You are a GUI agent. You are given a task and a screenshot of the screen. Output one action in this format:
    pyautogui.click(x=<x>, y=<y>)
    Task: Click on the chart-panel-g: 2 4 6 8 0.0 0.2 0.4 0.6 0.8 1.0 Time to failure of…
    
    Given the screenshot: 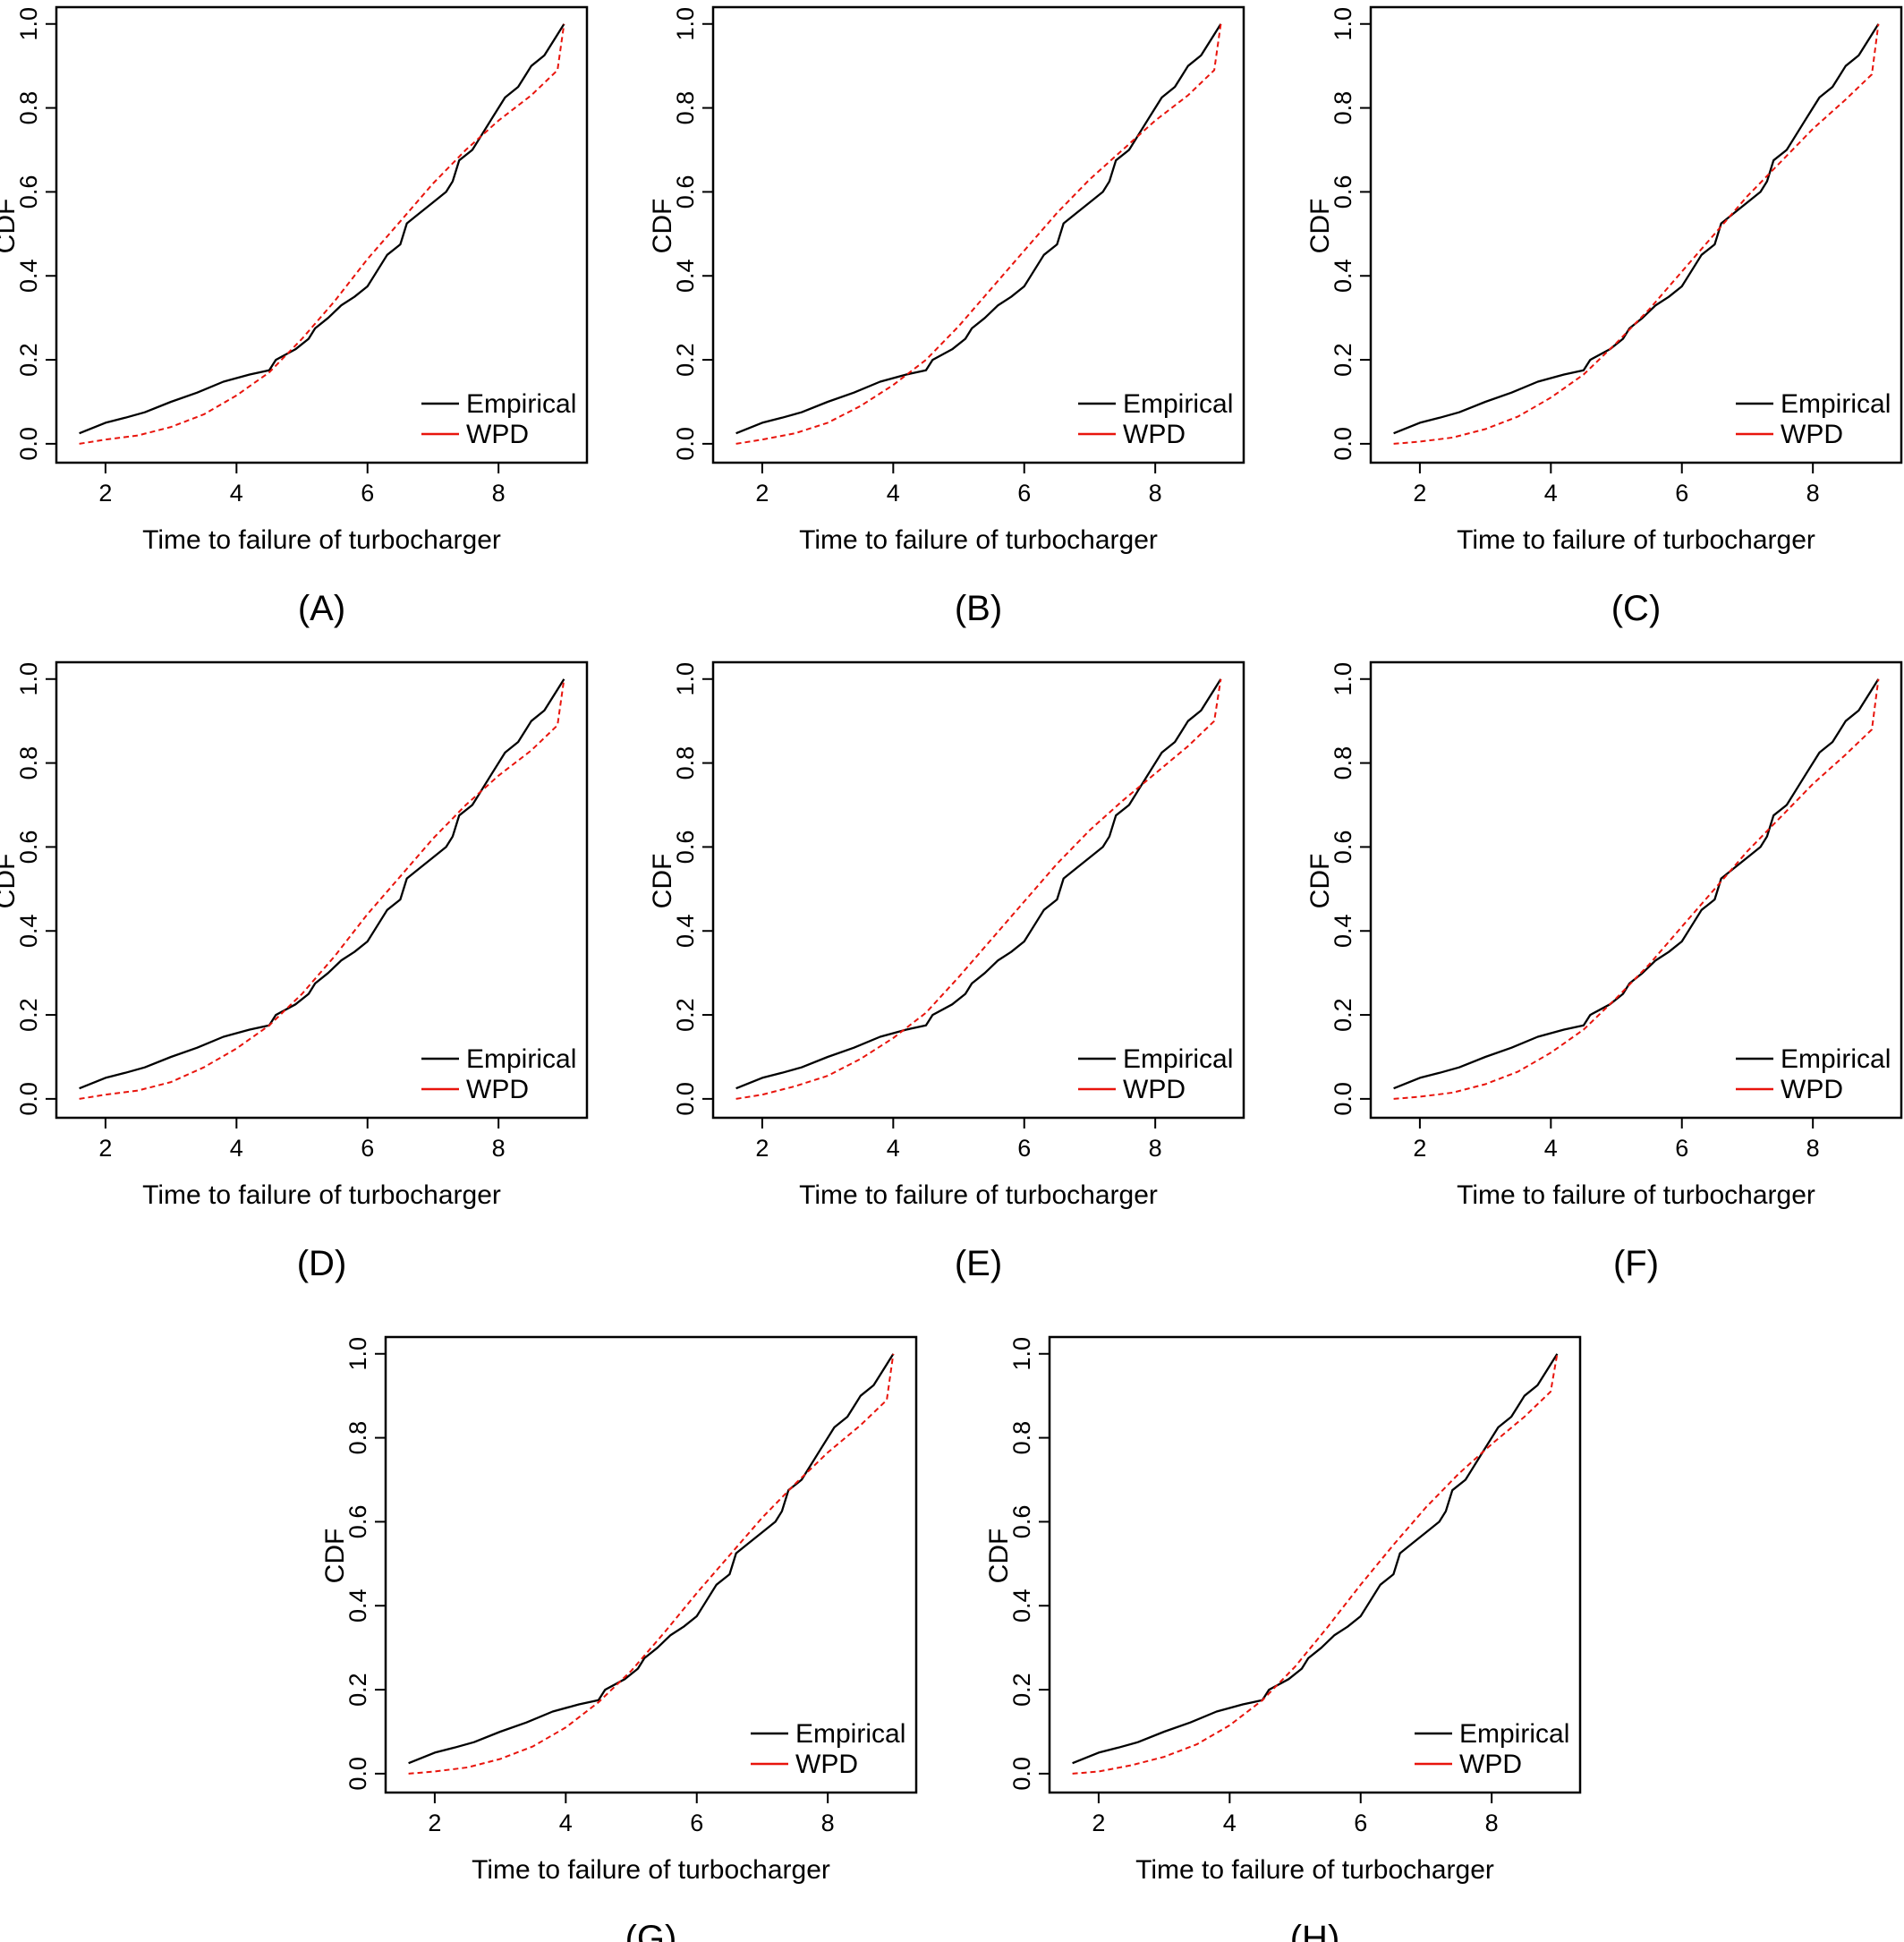 What is the action you would take?
    pyautogui.click(x=619, y=1638)
    